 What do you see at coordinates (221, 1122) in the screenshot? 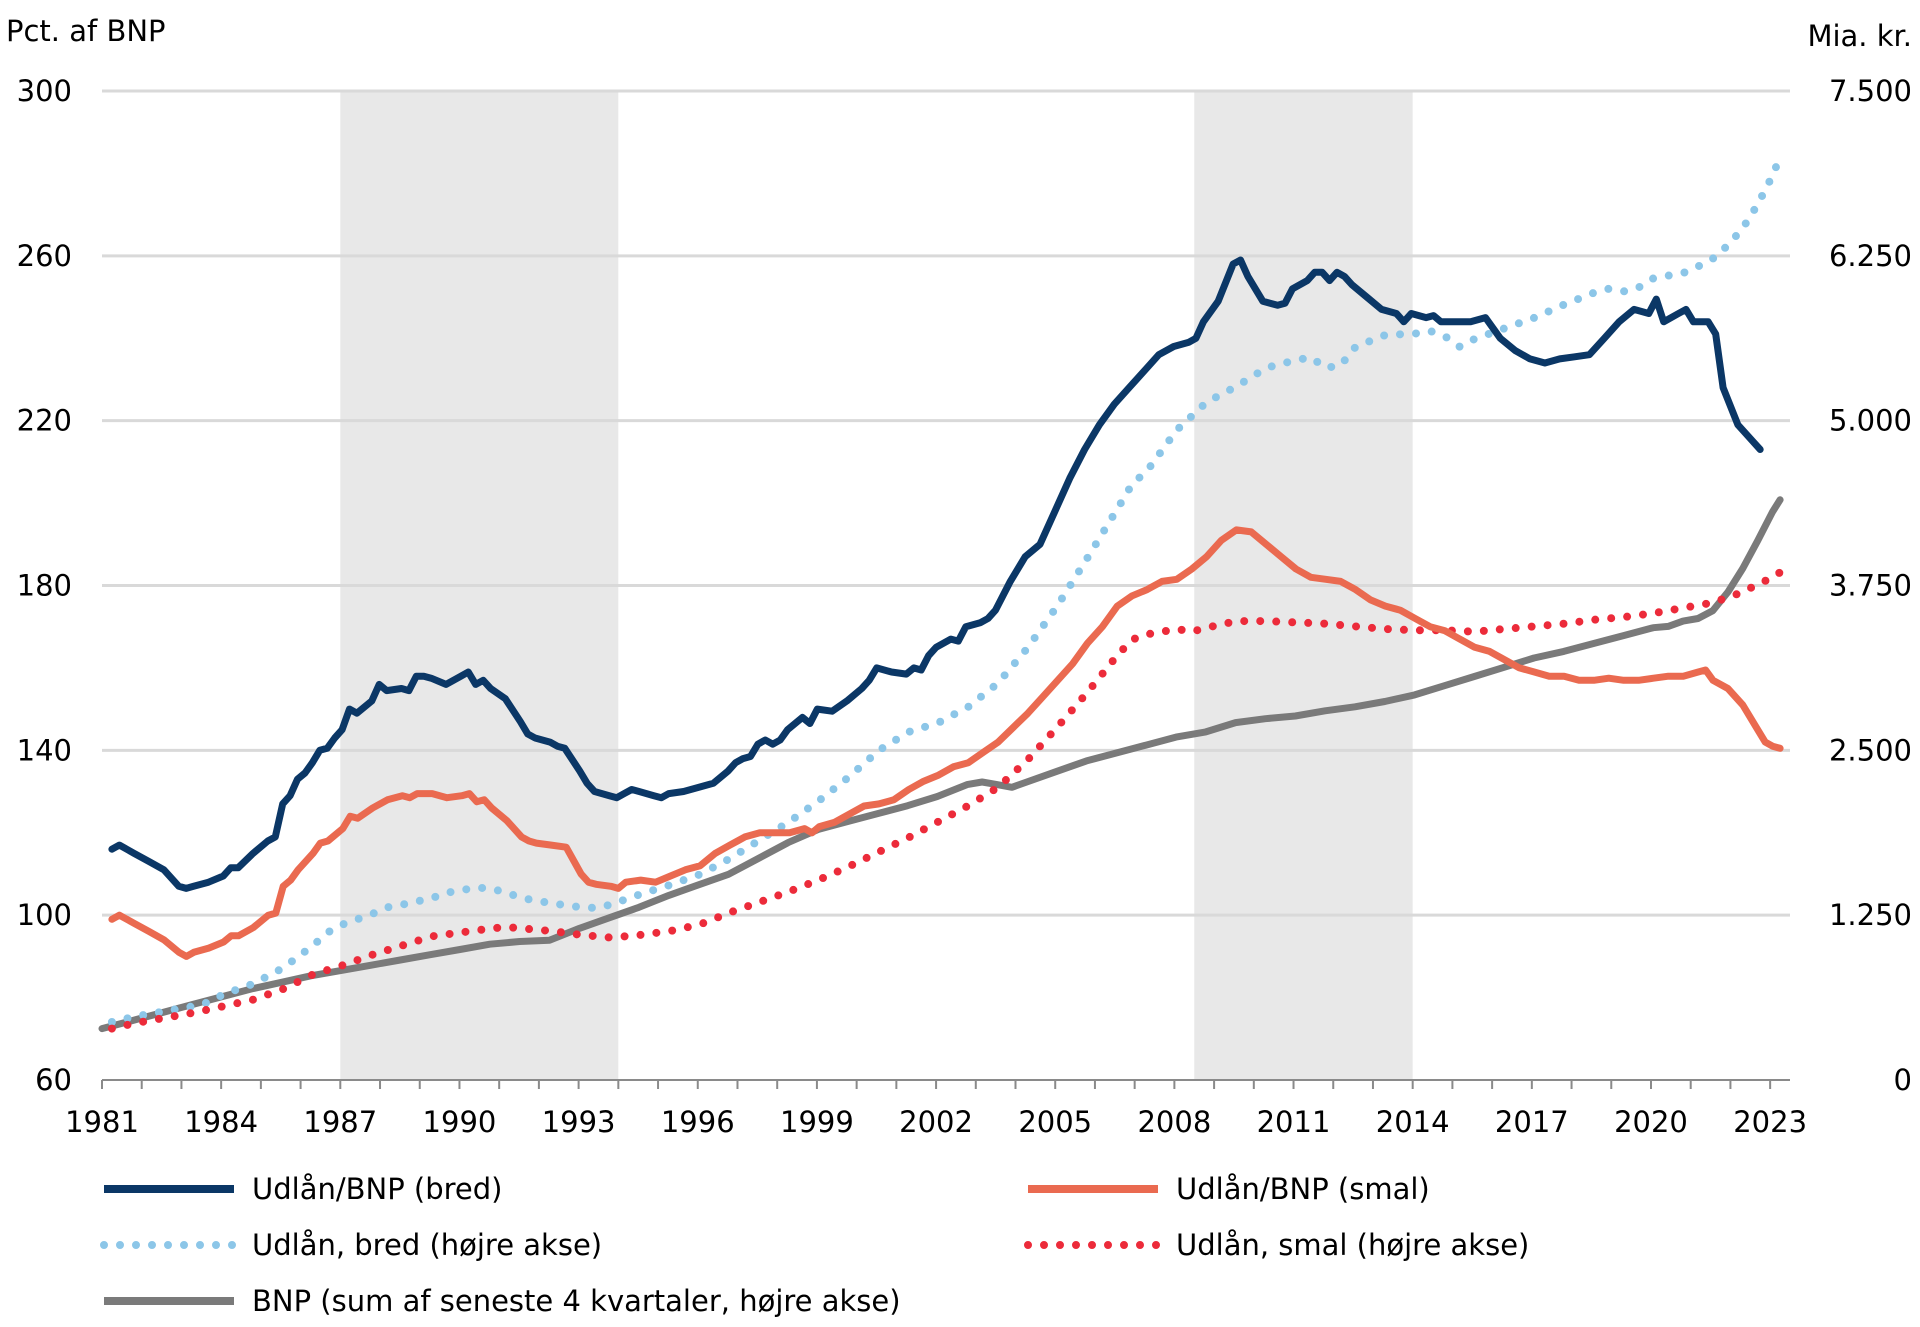
I see `x-tick-label: 1984` at bounding box center [221, 1122].